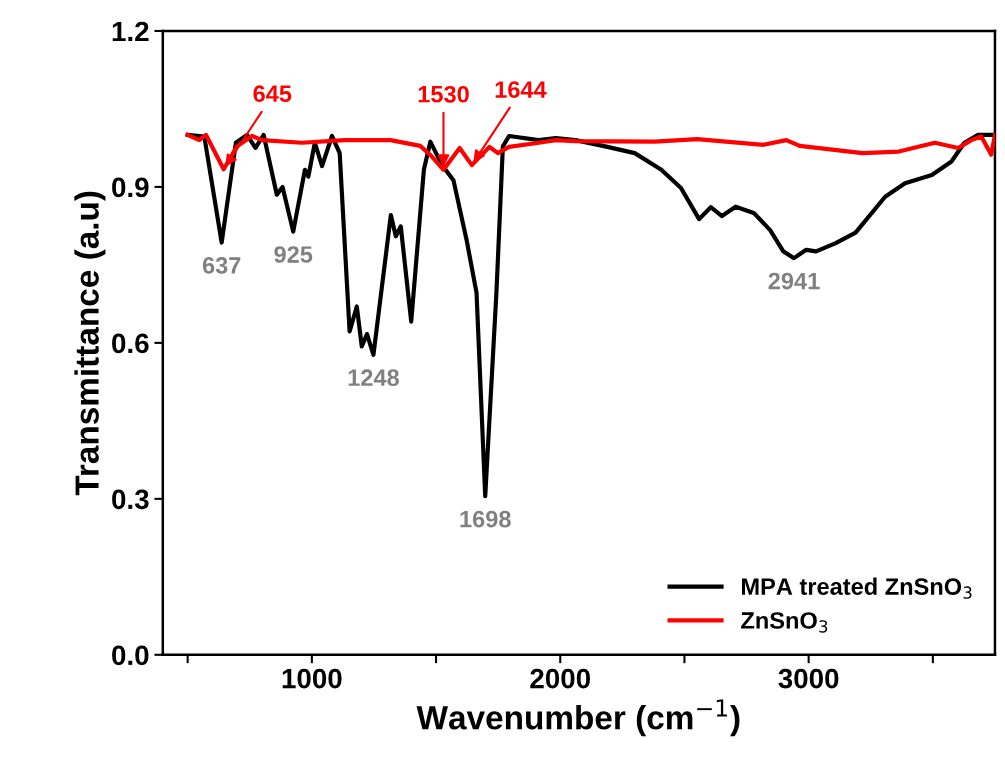 The image size is (1005, 774). What do you see at coordinates (794, 281) in the screenshot?
I see `annotation: 2941` at bounding box center [794, 281].